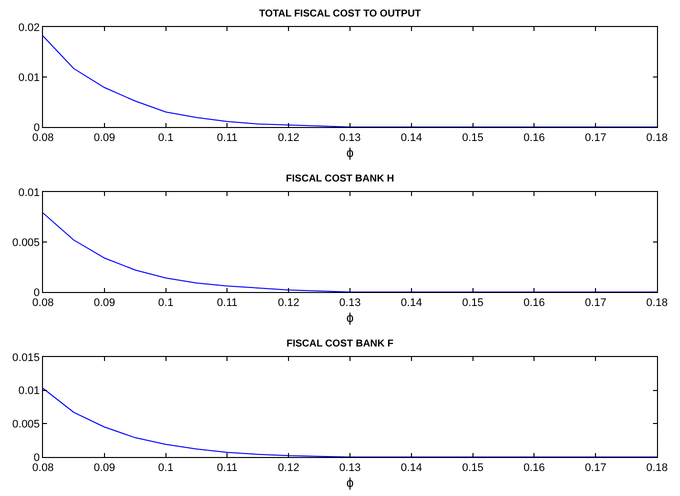  I want to click on y-tick-label: 0.015, so click(26, 358).